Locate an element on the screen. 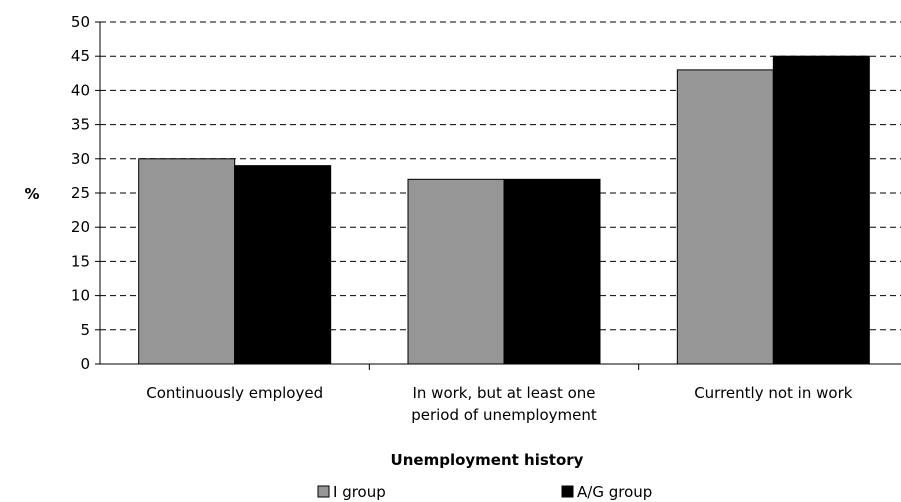 This screenshot has height=502, width=901. y-tick-label: 25 is located at coordinates (80, 193).